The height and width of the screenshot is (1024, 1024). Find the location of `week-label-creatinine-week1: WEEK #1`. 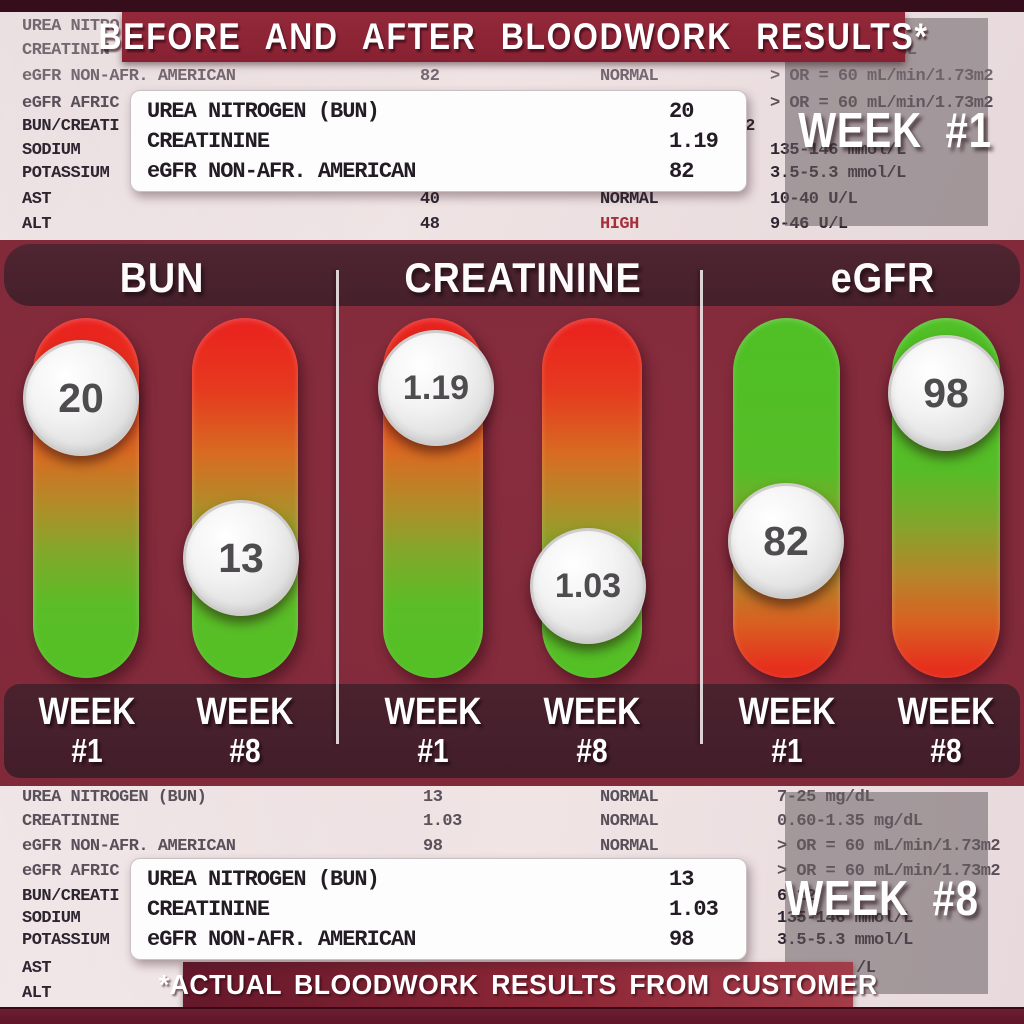

week-label-creatinine-week1: WEEK #1 is located at coordinates (433, 731).